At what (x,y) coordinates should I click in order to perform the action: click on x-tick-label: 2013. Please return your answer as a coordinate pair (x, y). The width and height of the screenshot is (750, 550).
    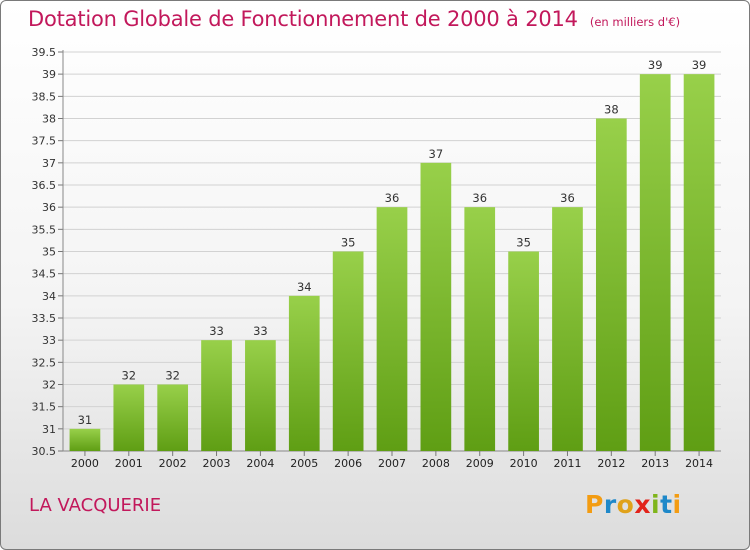
    Looking at the image, I should click on (655, 463).